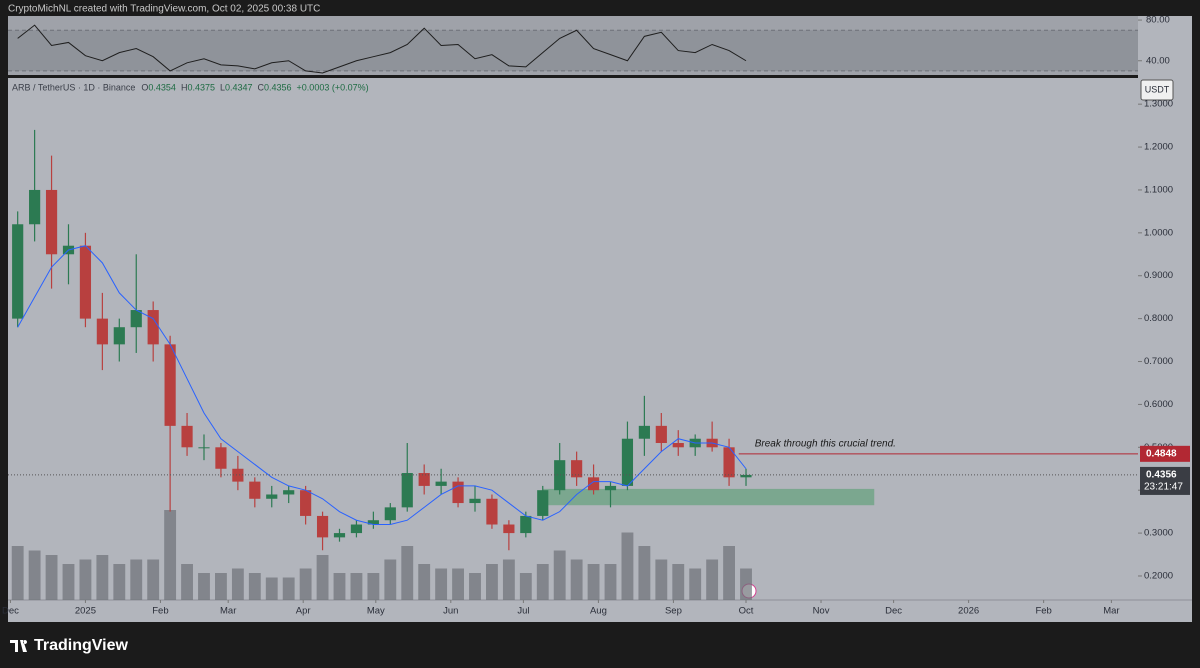 The height and width of the screenshot is (668, 1200). I want to click on x-tick-label: 2026, so click(968, 611).